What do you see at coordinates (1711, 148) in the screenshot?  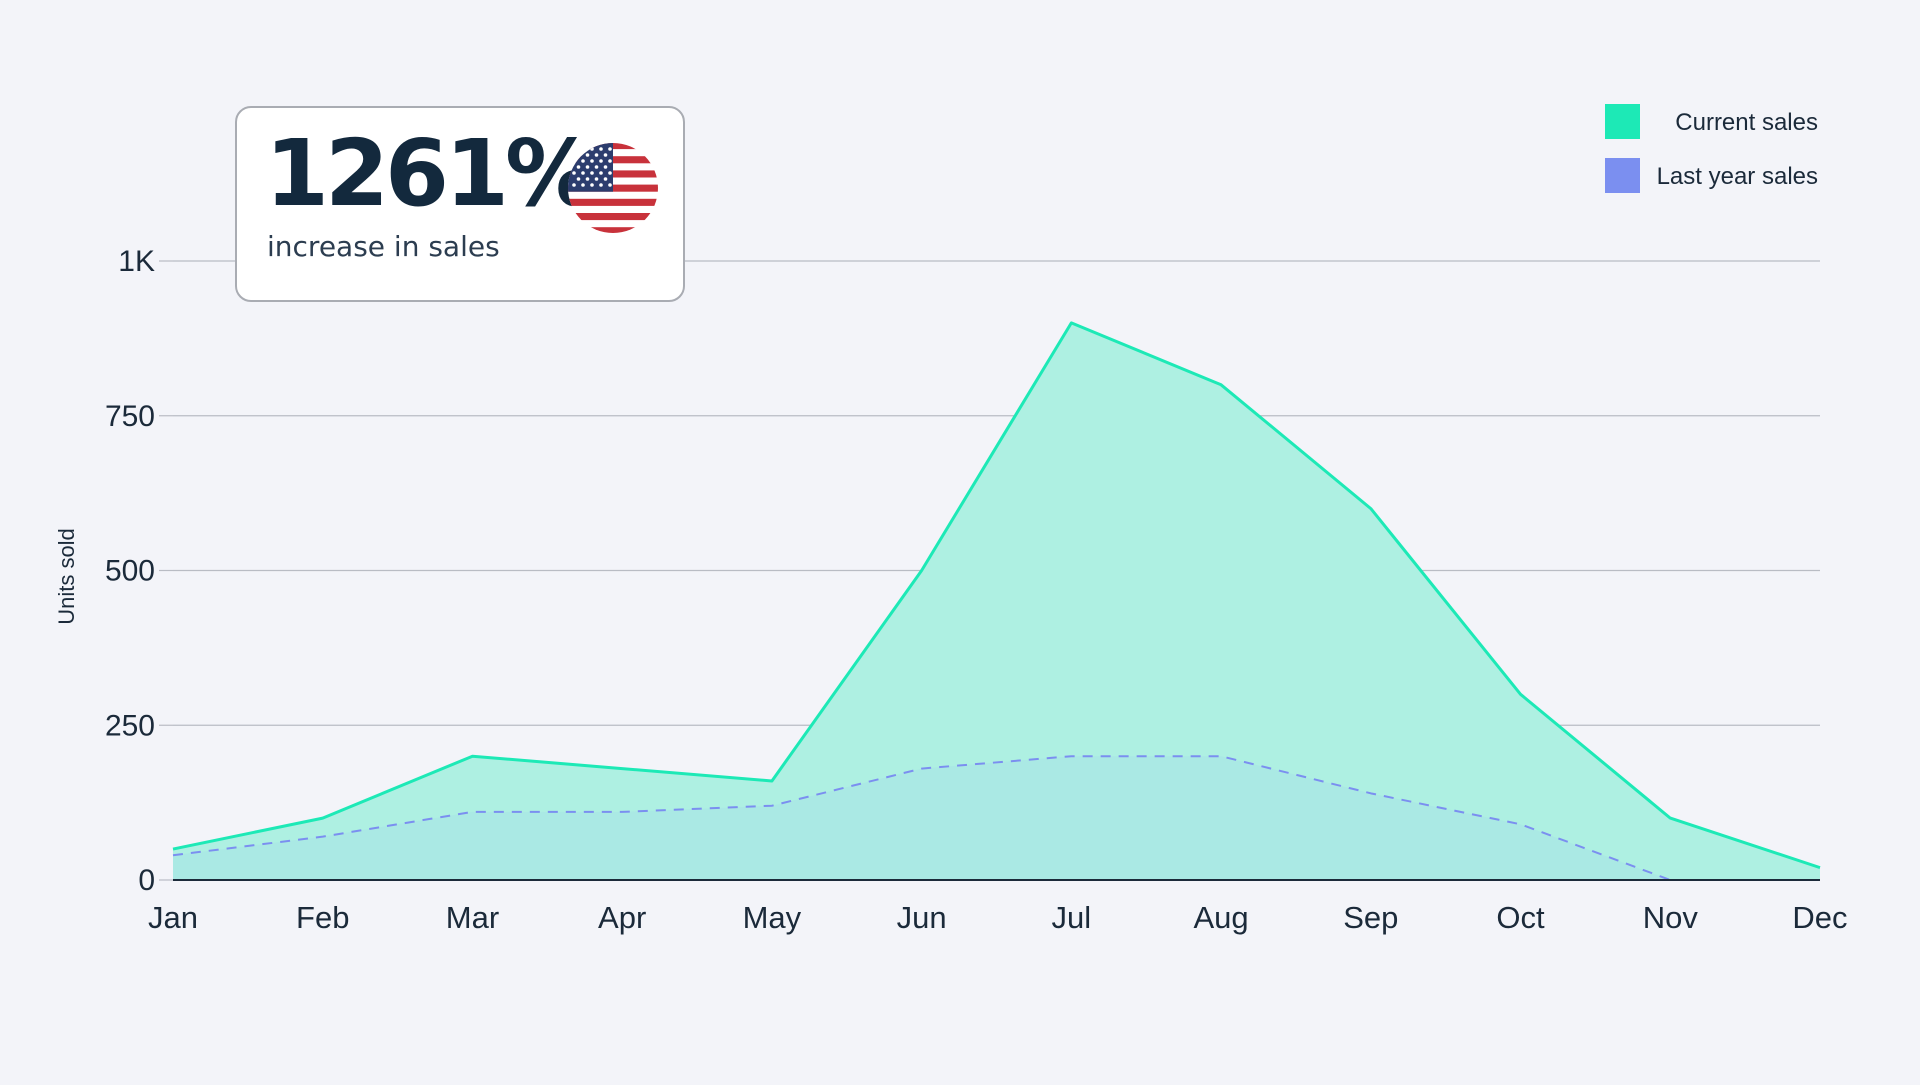 I see `legend: Current sales Last year sales` at bounding box center [1711, 148].